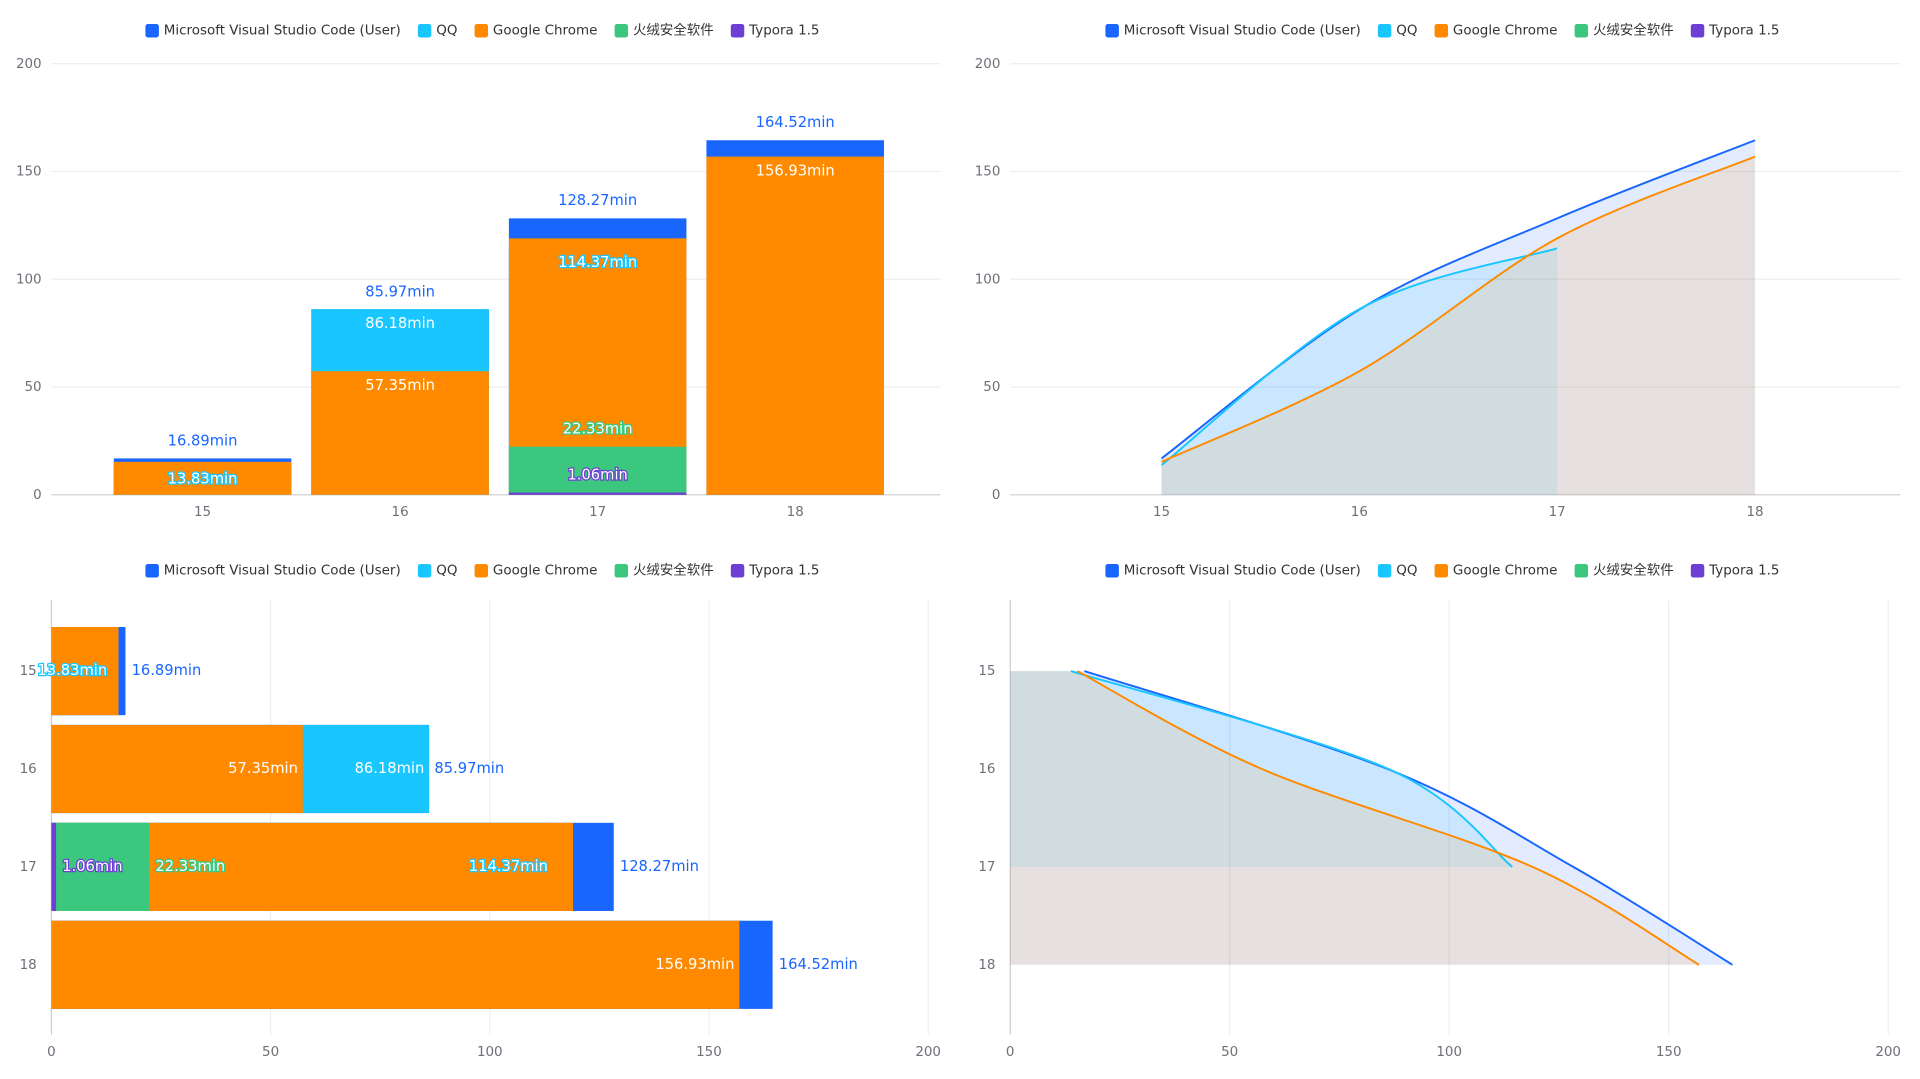 This screenshot has width=1920, height=1079. I want to click on data-label: 57.35min, so click(400, 385).